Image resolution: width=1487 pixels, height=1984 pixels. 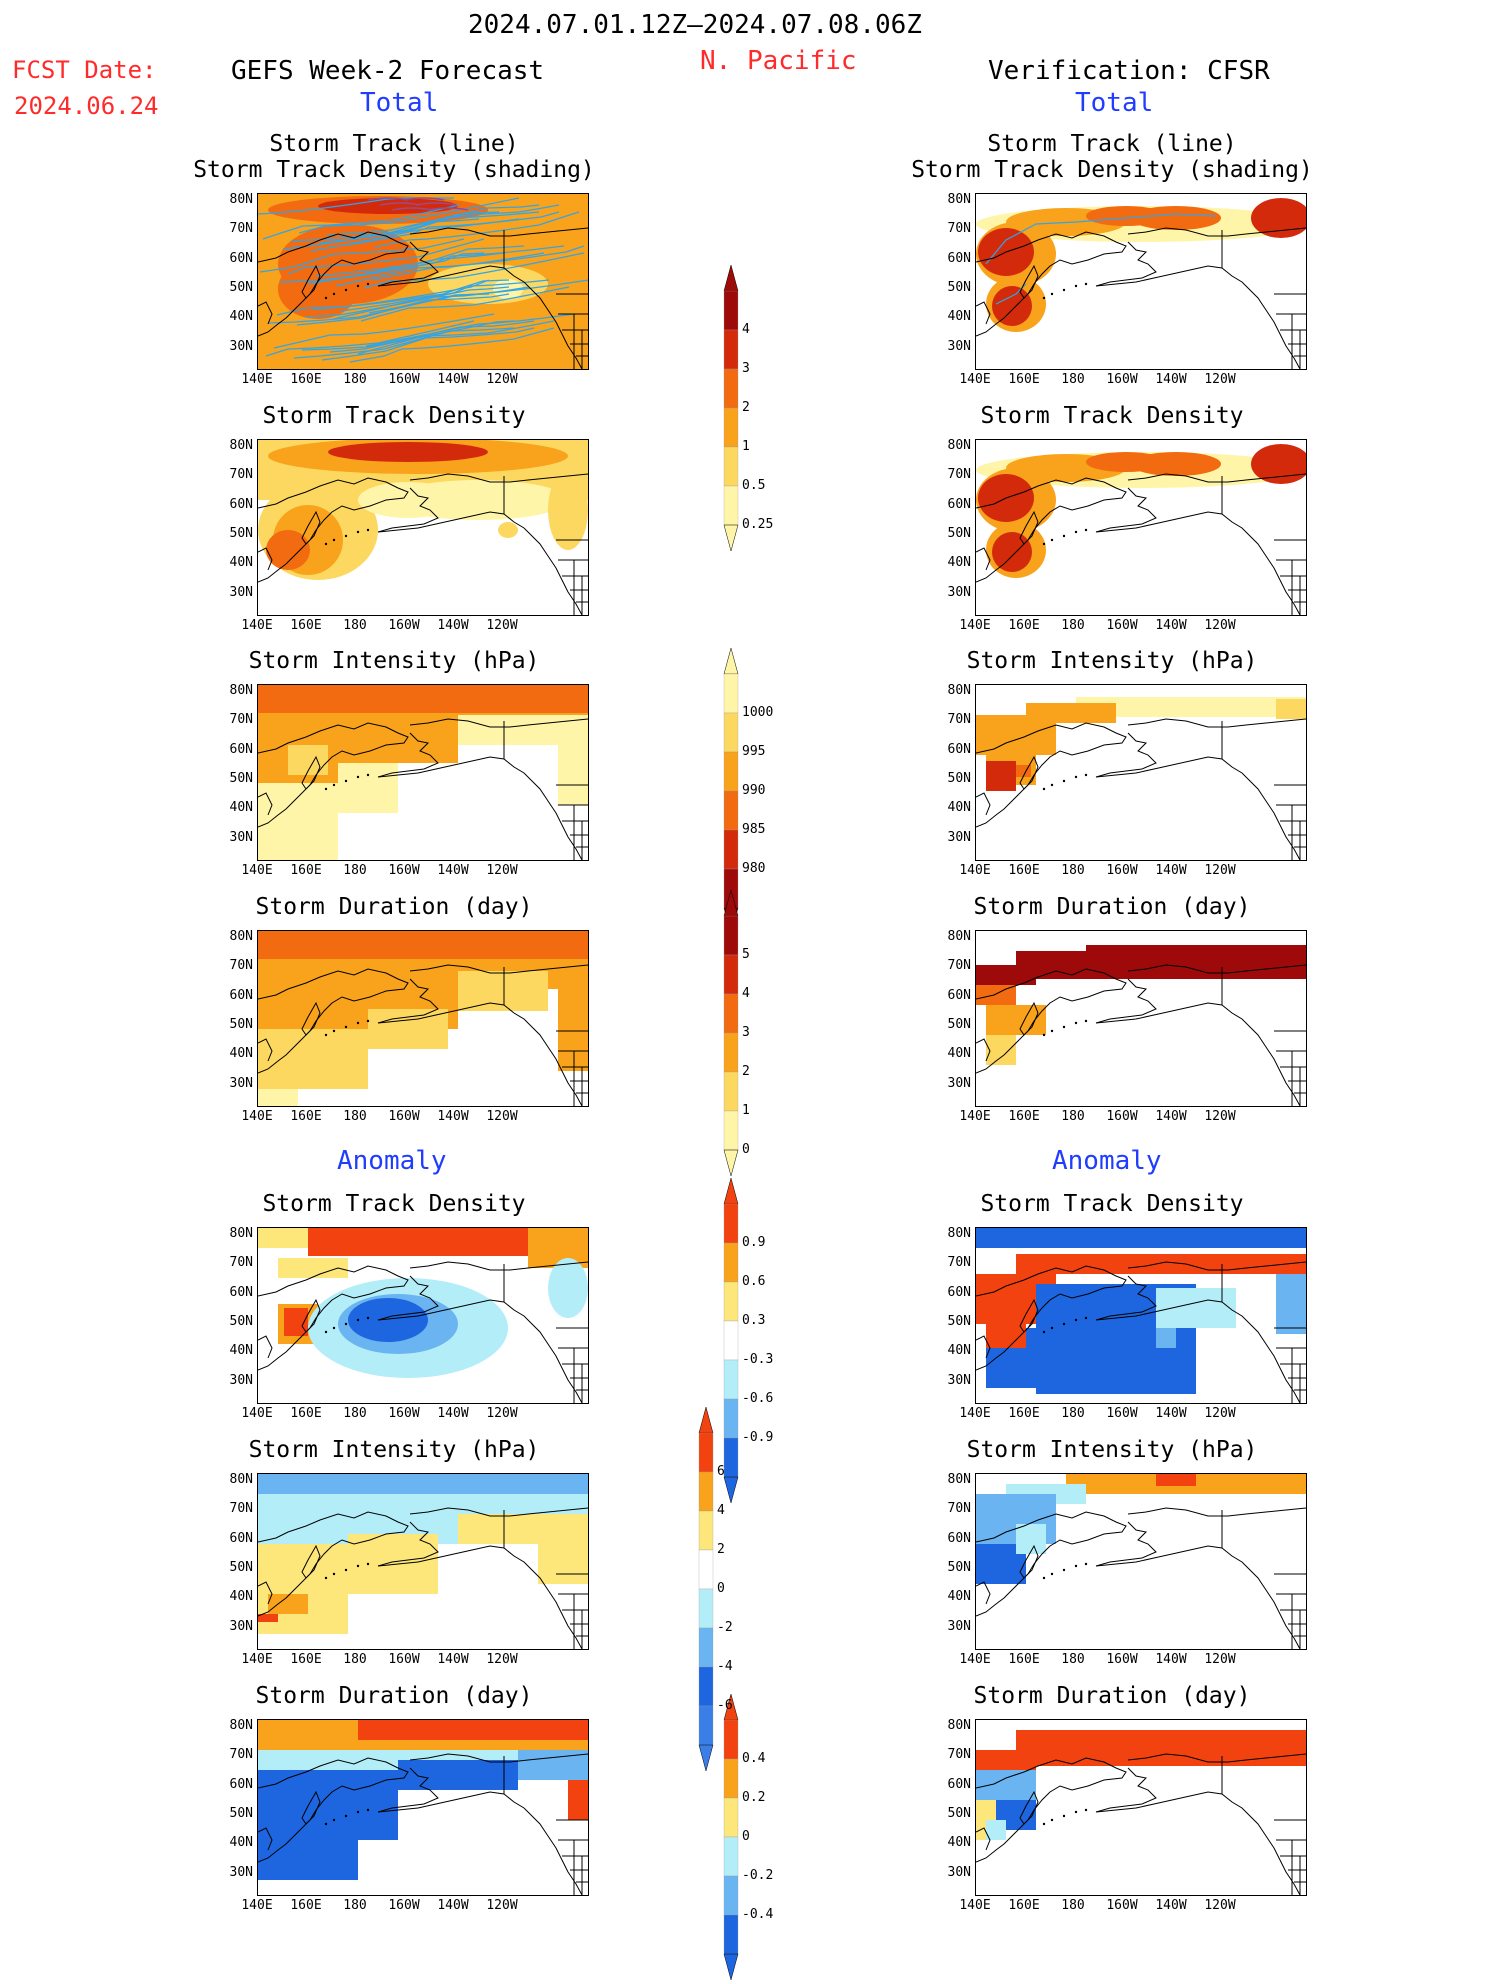 I want to click on coastline, so click(x=1141, y=298).